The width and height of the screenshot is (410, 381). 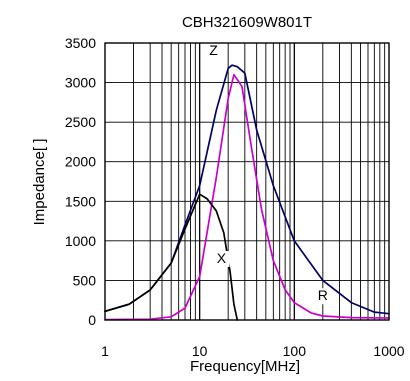 I want to click on y-tick-label: 1000, so click(x=80, y=241).